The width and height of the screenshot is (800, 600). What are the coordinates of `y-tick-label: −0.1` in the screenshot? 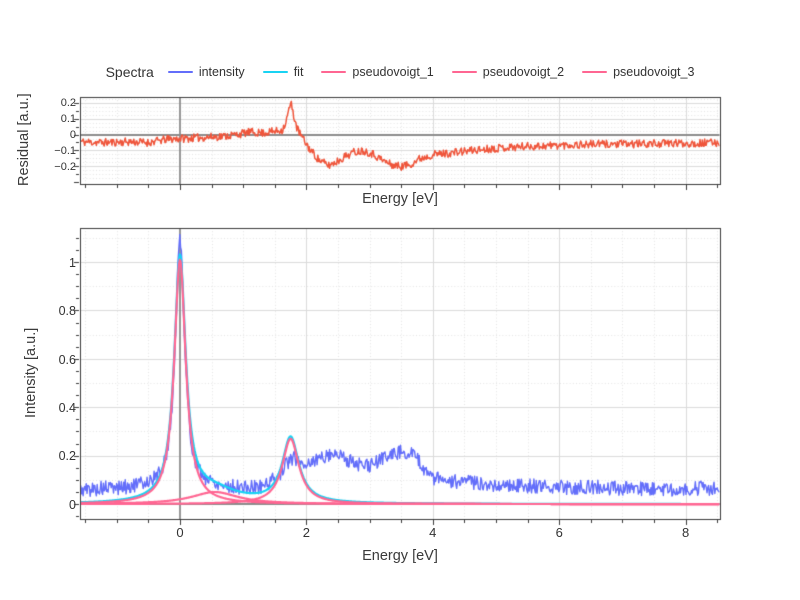 It's located at (65, 150).